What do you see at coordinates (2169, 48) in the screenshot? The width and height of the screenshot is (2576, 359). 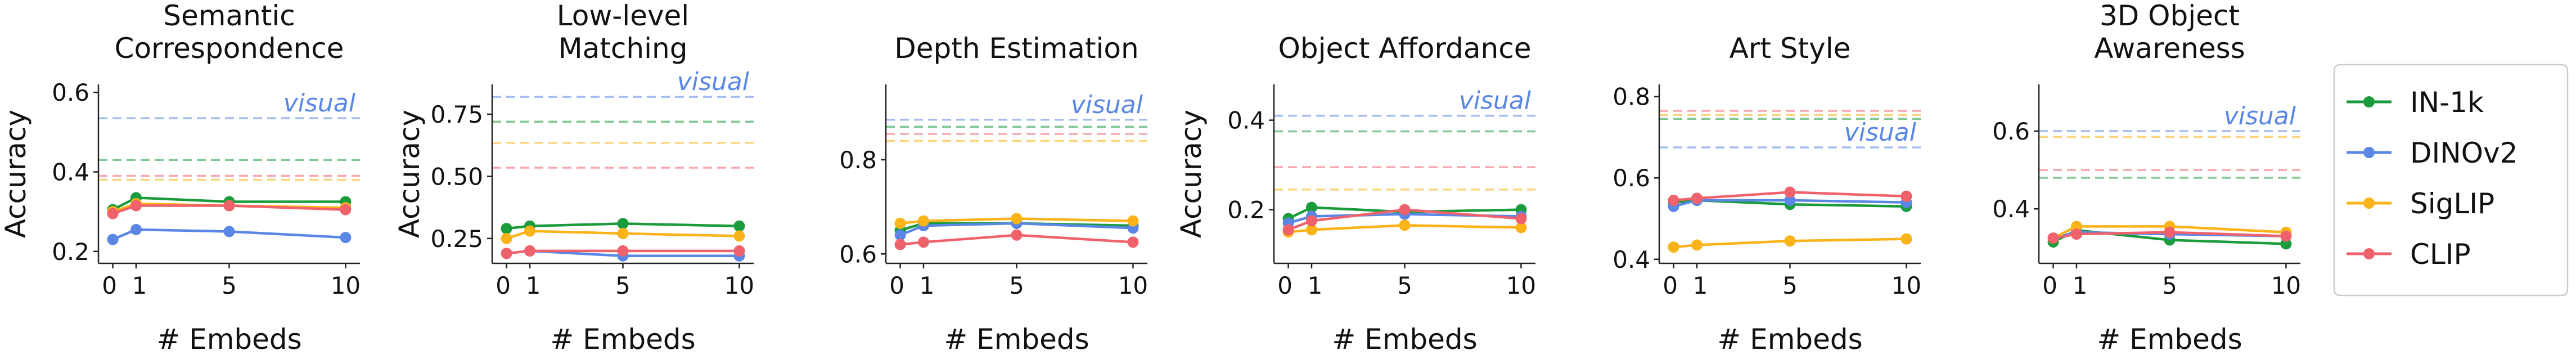 I see `subplot-title: Awareness` at bounding box center [2169, 48].